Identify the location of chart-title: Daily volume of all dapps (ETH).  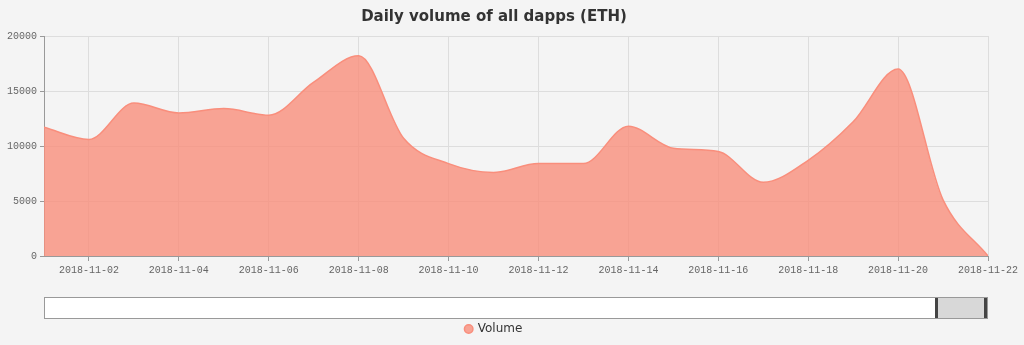
(494, 15).